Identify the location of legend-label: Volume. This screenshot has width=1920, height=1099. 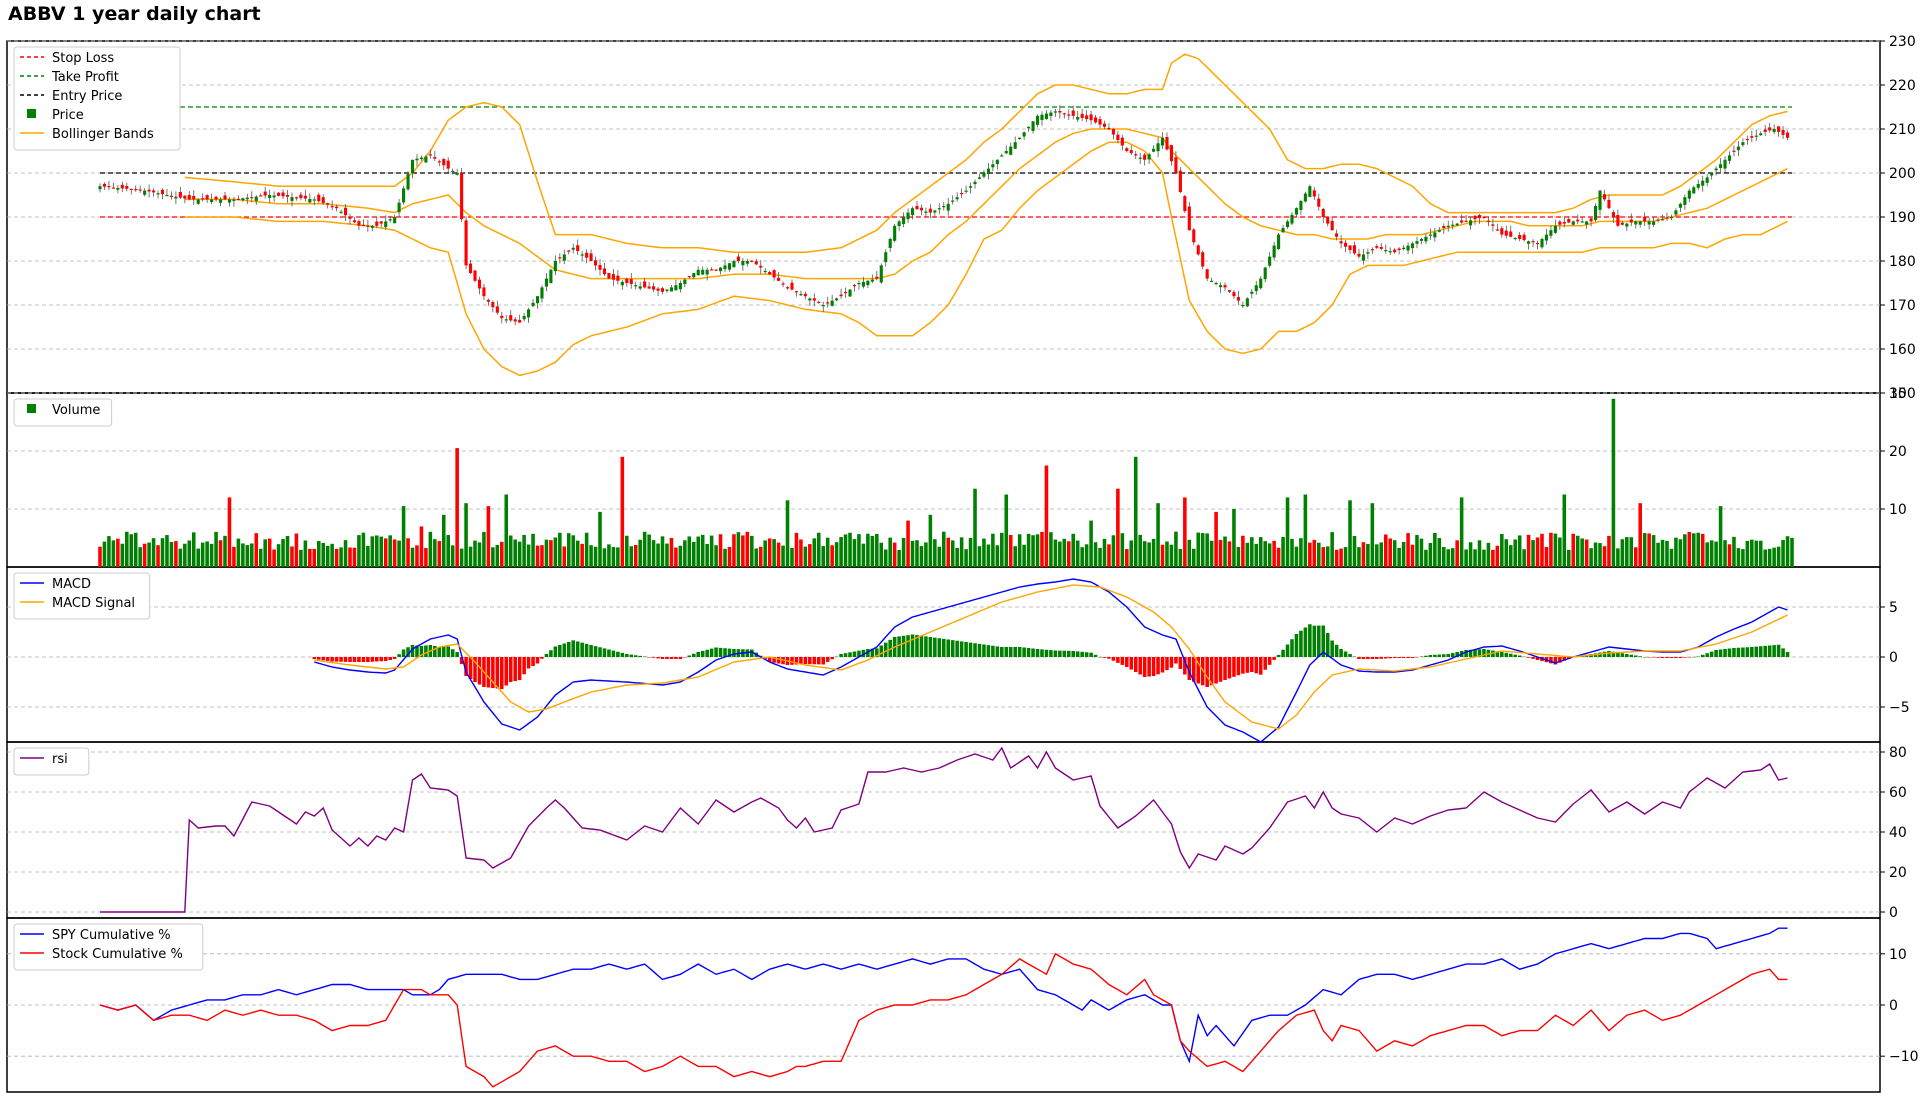
(76, 410).